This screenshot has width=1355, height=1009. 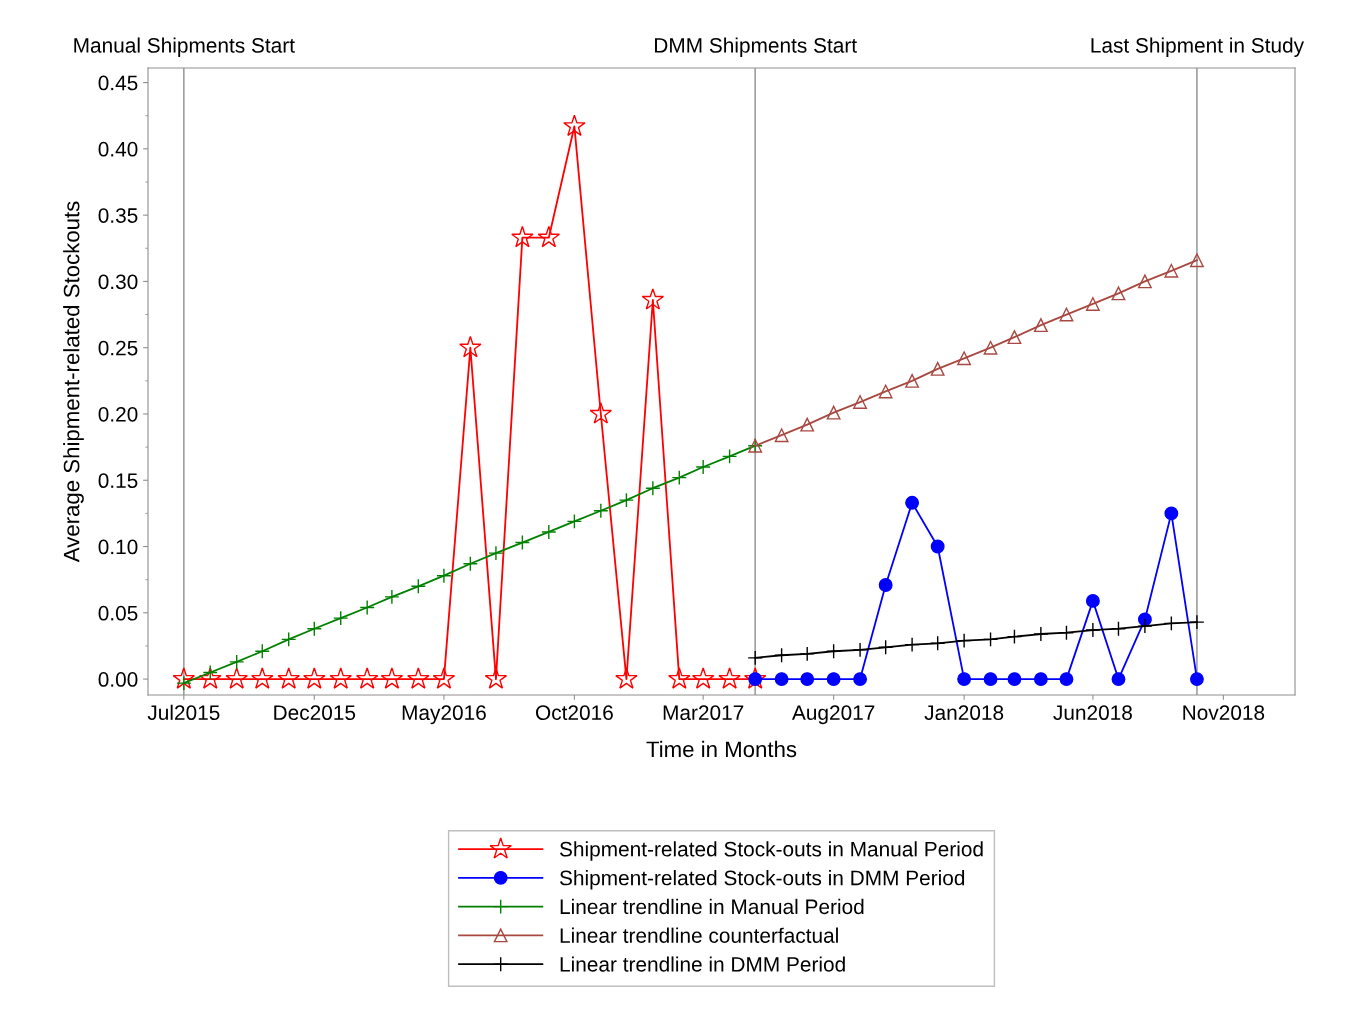 I want to click on ref-line-label: DMM Shipments Start, so click(x=756, y=47).